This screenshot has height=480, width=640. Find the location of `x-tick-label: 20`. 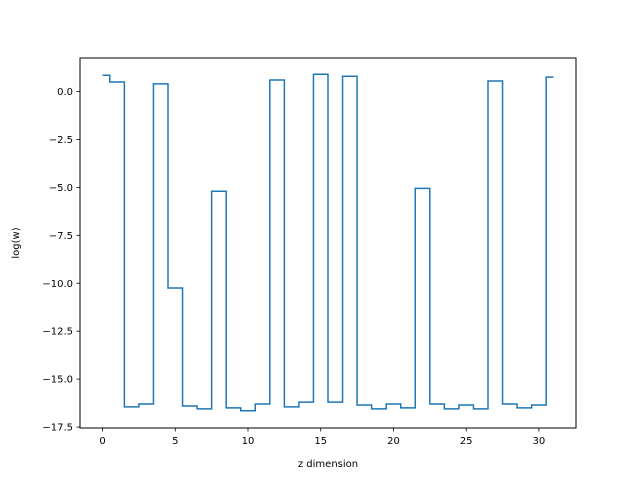

x-tick-label: 20 is located at coordinates (393, 441).